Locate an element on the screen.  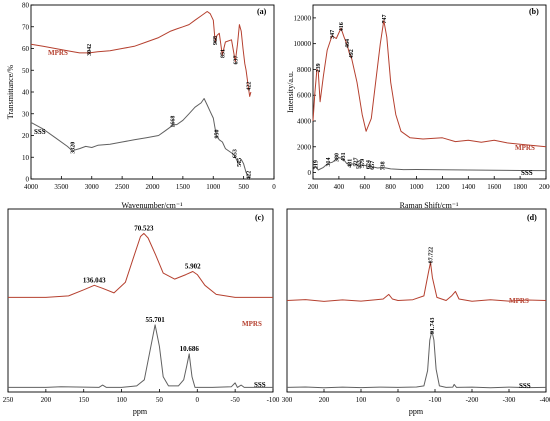
x-tick-label: 300 is located at coordinates (287, 400).